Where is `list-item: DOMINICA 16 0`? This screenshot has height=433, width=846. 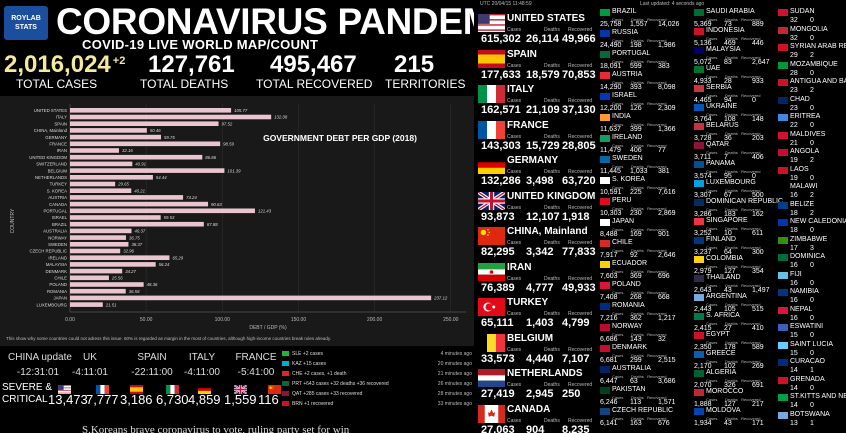
list-item: DOMINICA 16 0 is located at coordinates (811, 264).